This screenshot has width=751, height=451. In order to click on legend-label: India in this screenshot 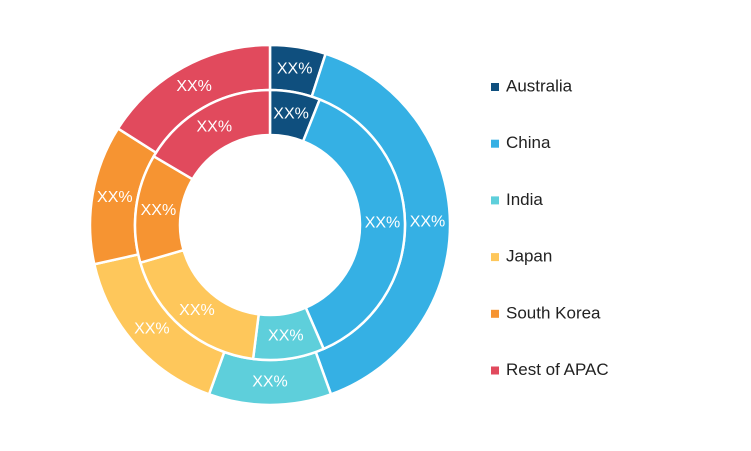, I will do `click(524, 199)`.